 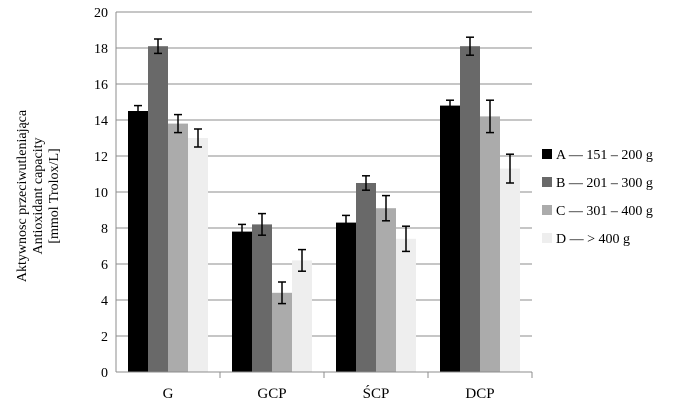 What do you see at coordinates (198, 255) in the screenshot?
I see `bar-G-D` at bounding box center [198, 255].